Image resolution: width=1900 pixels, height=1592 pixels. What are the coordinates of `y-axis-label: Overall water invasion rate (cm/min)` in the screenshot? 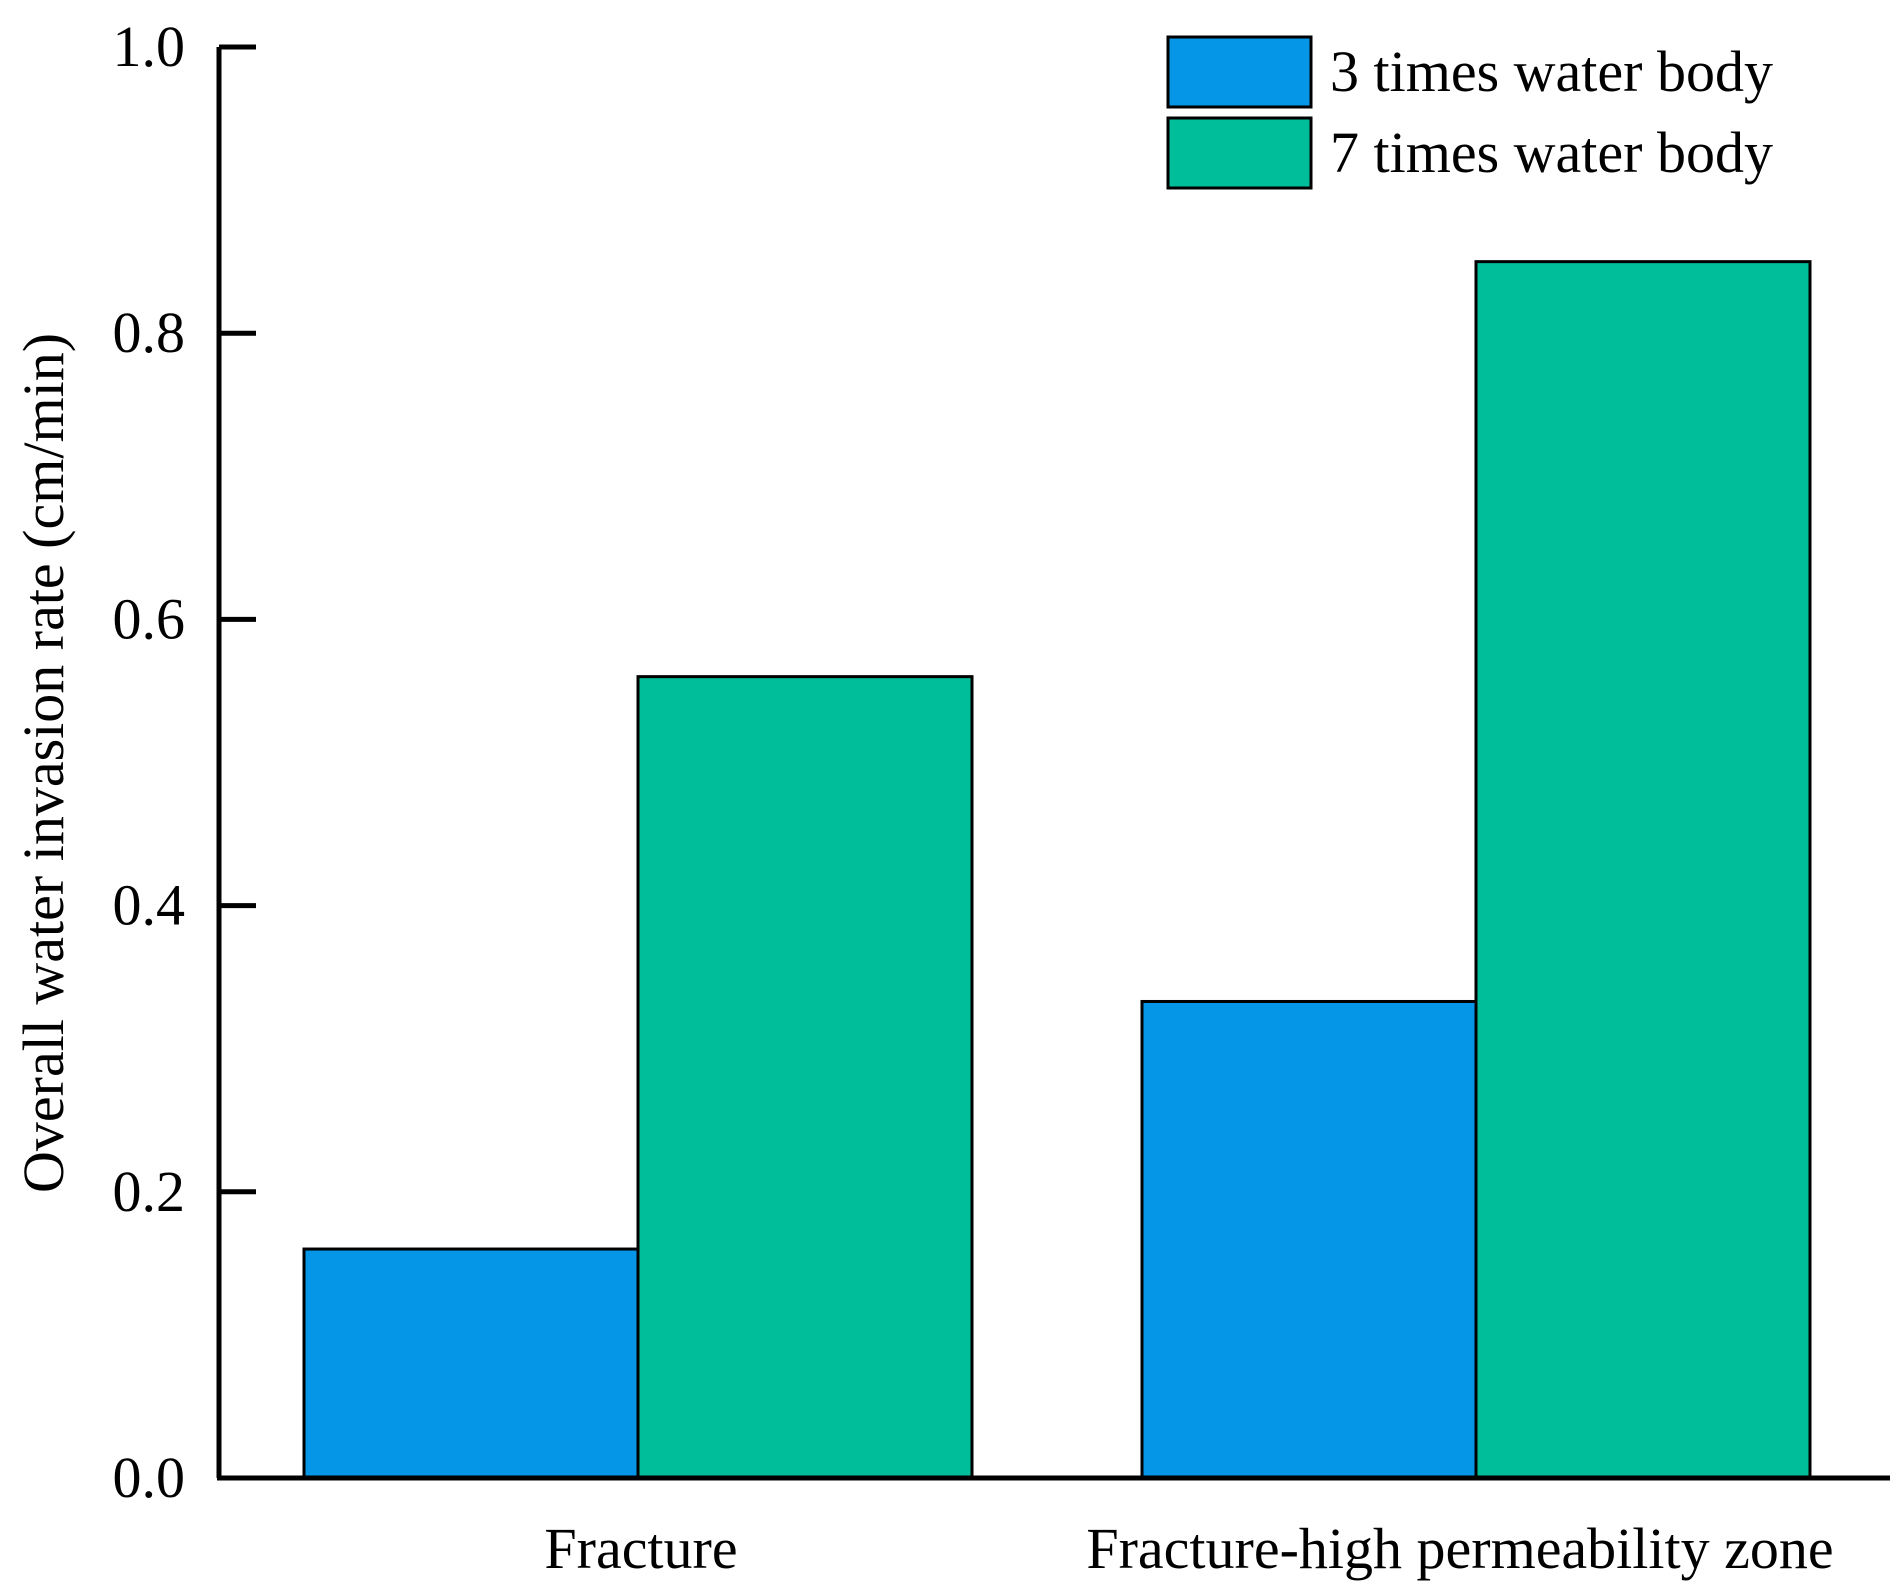 It's located at (43, 763).